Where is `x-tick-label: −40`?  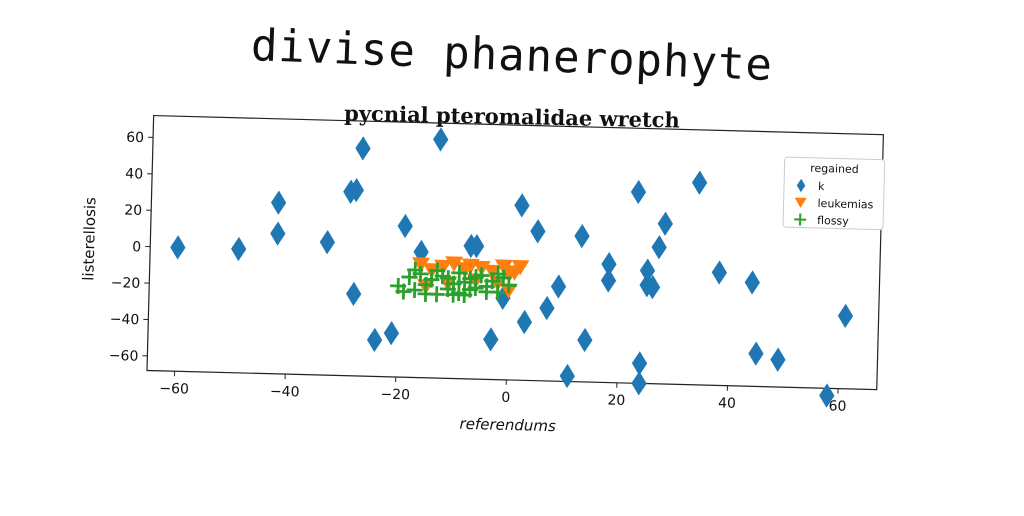
x-tick-label: −40 is located at coordinates (285, 392).